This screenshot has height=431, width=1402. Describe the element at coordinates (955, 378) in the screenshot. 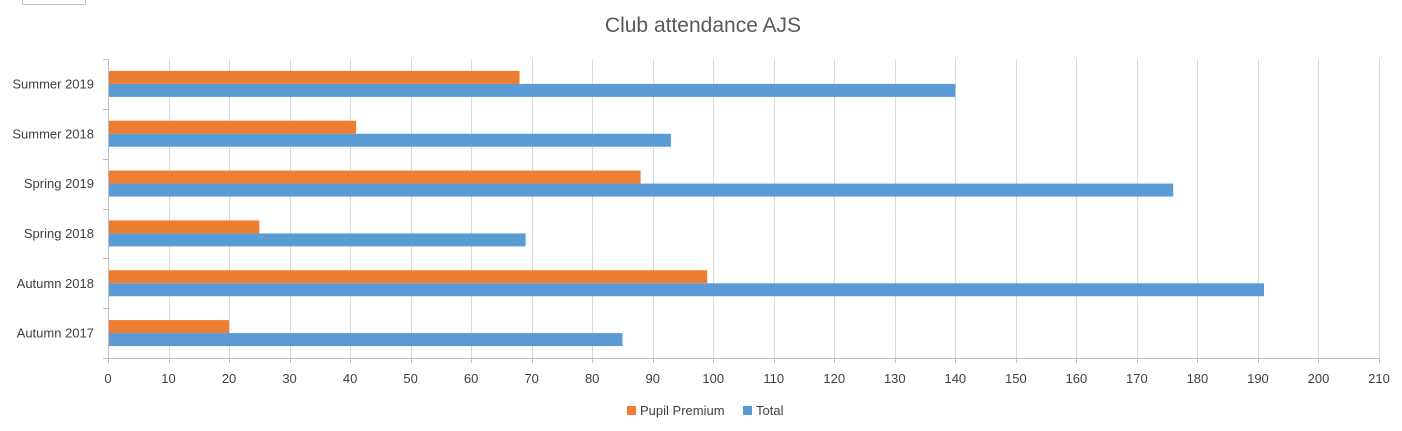

I see `x-tick-label: 140` at that location.